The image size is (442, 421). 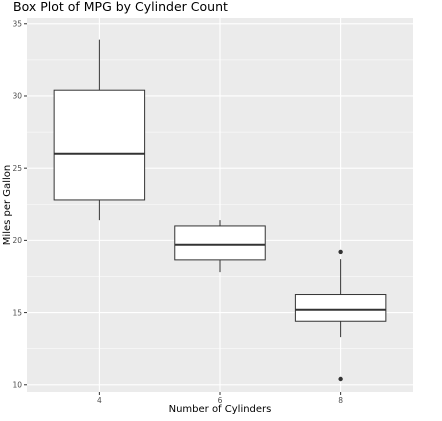 I want to click on y-tick-label: 25, so click(x=17, y=168).